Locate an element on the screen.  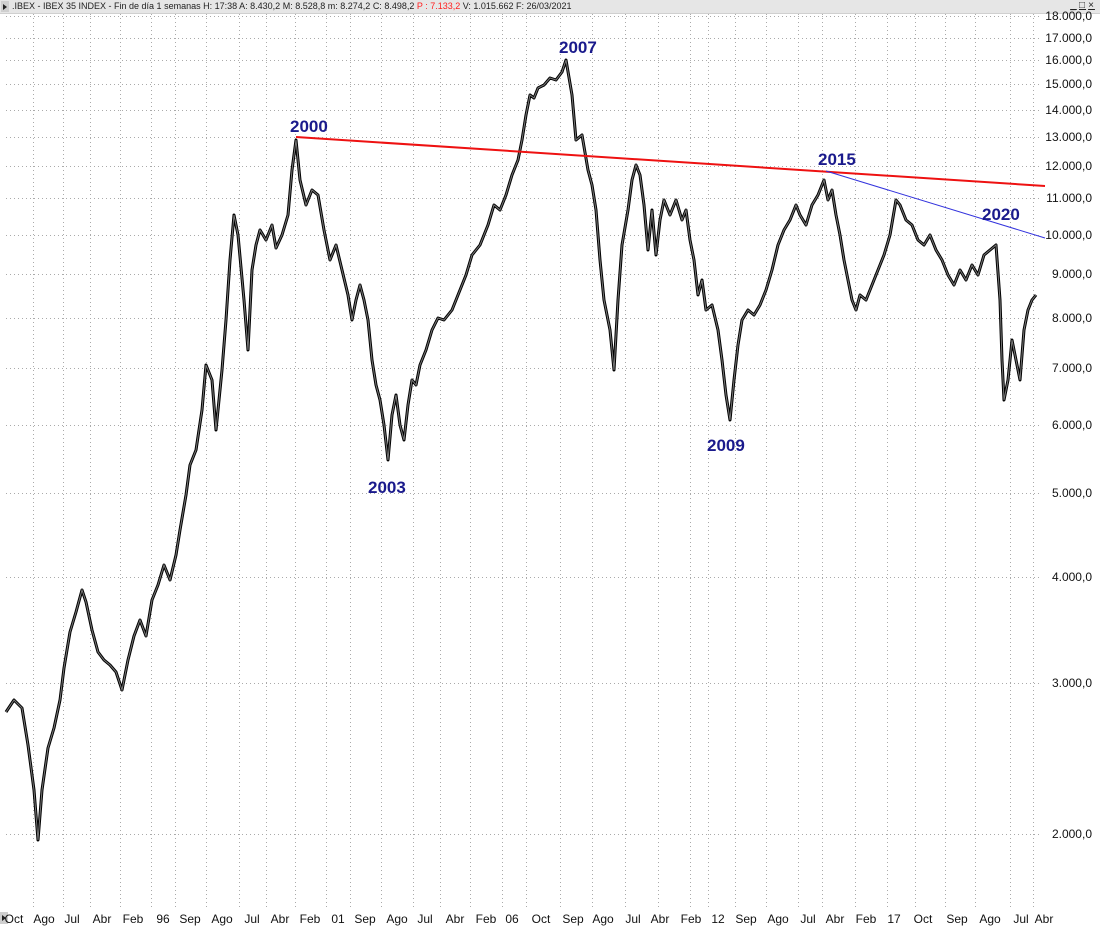
year-annotation: 2007 is located at coordinates (578, 47).